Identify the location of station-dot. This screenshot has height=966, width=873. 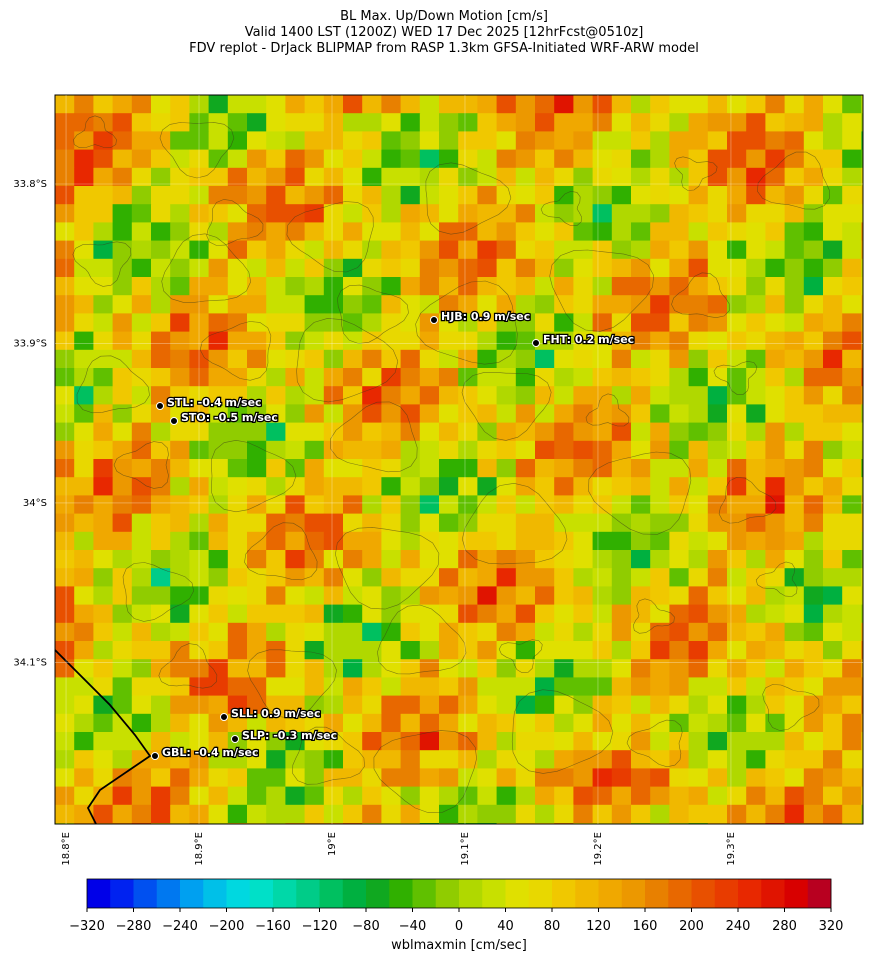
(160, 406).